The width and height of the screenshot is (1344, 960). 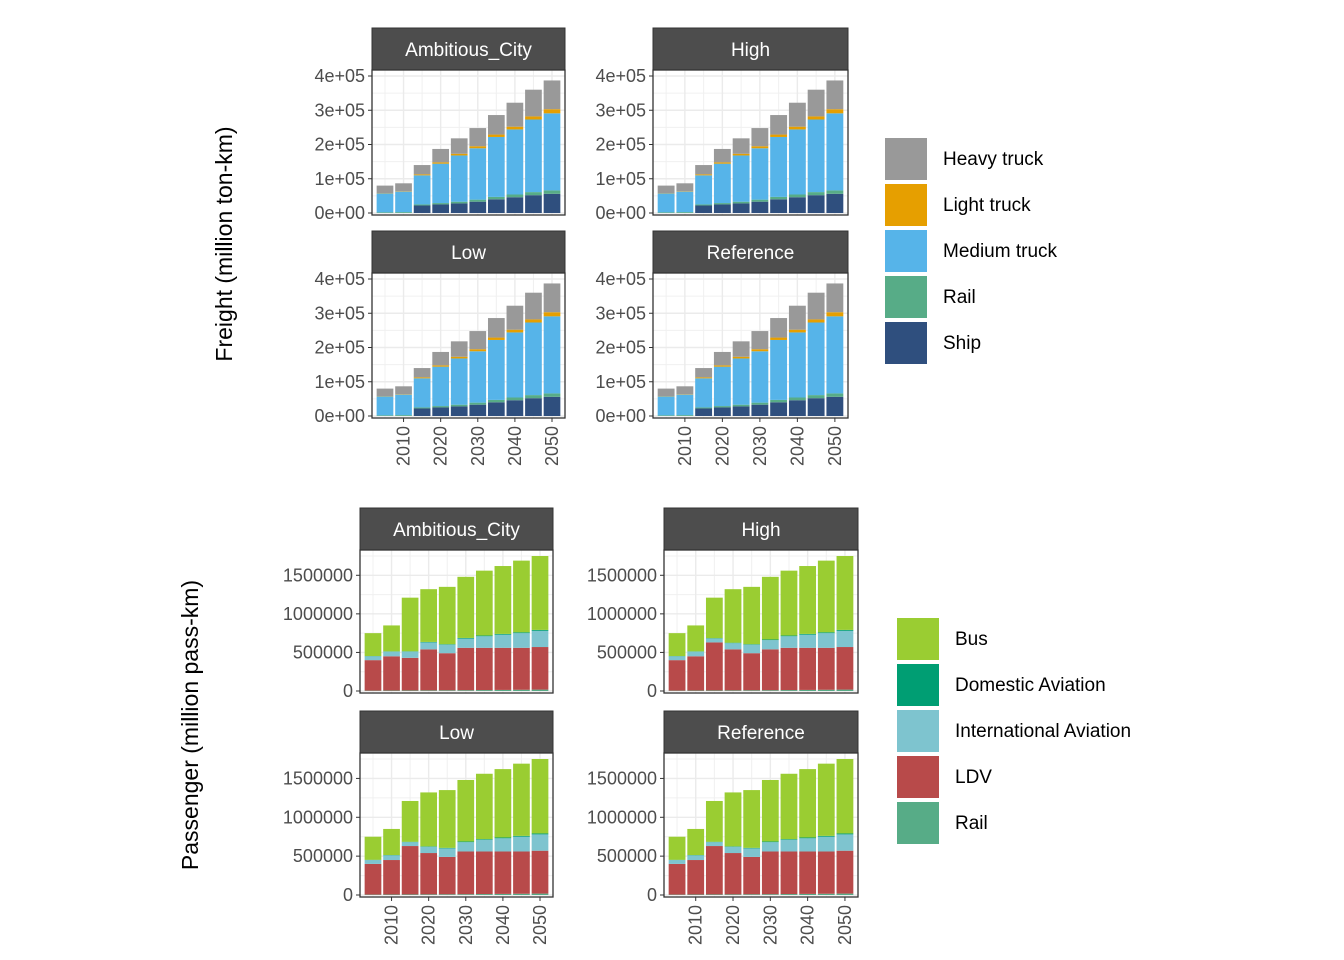 I want to click on bar-bus-2025, so click(x=752, y=615).